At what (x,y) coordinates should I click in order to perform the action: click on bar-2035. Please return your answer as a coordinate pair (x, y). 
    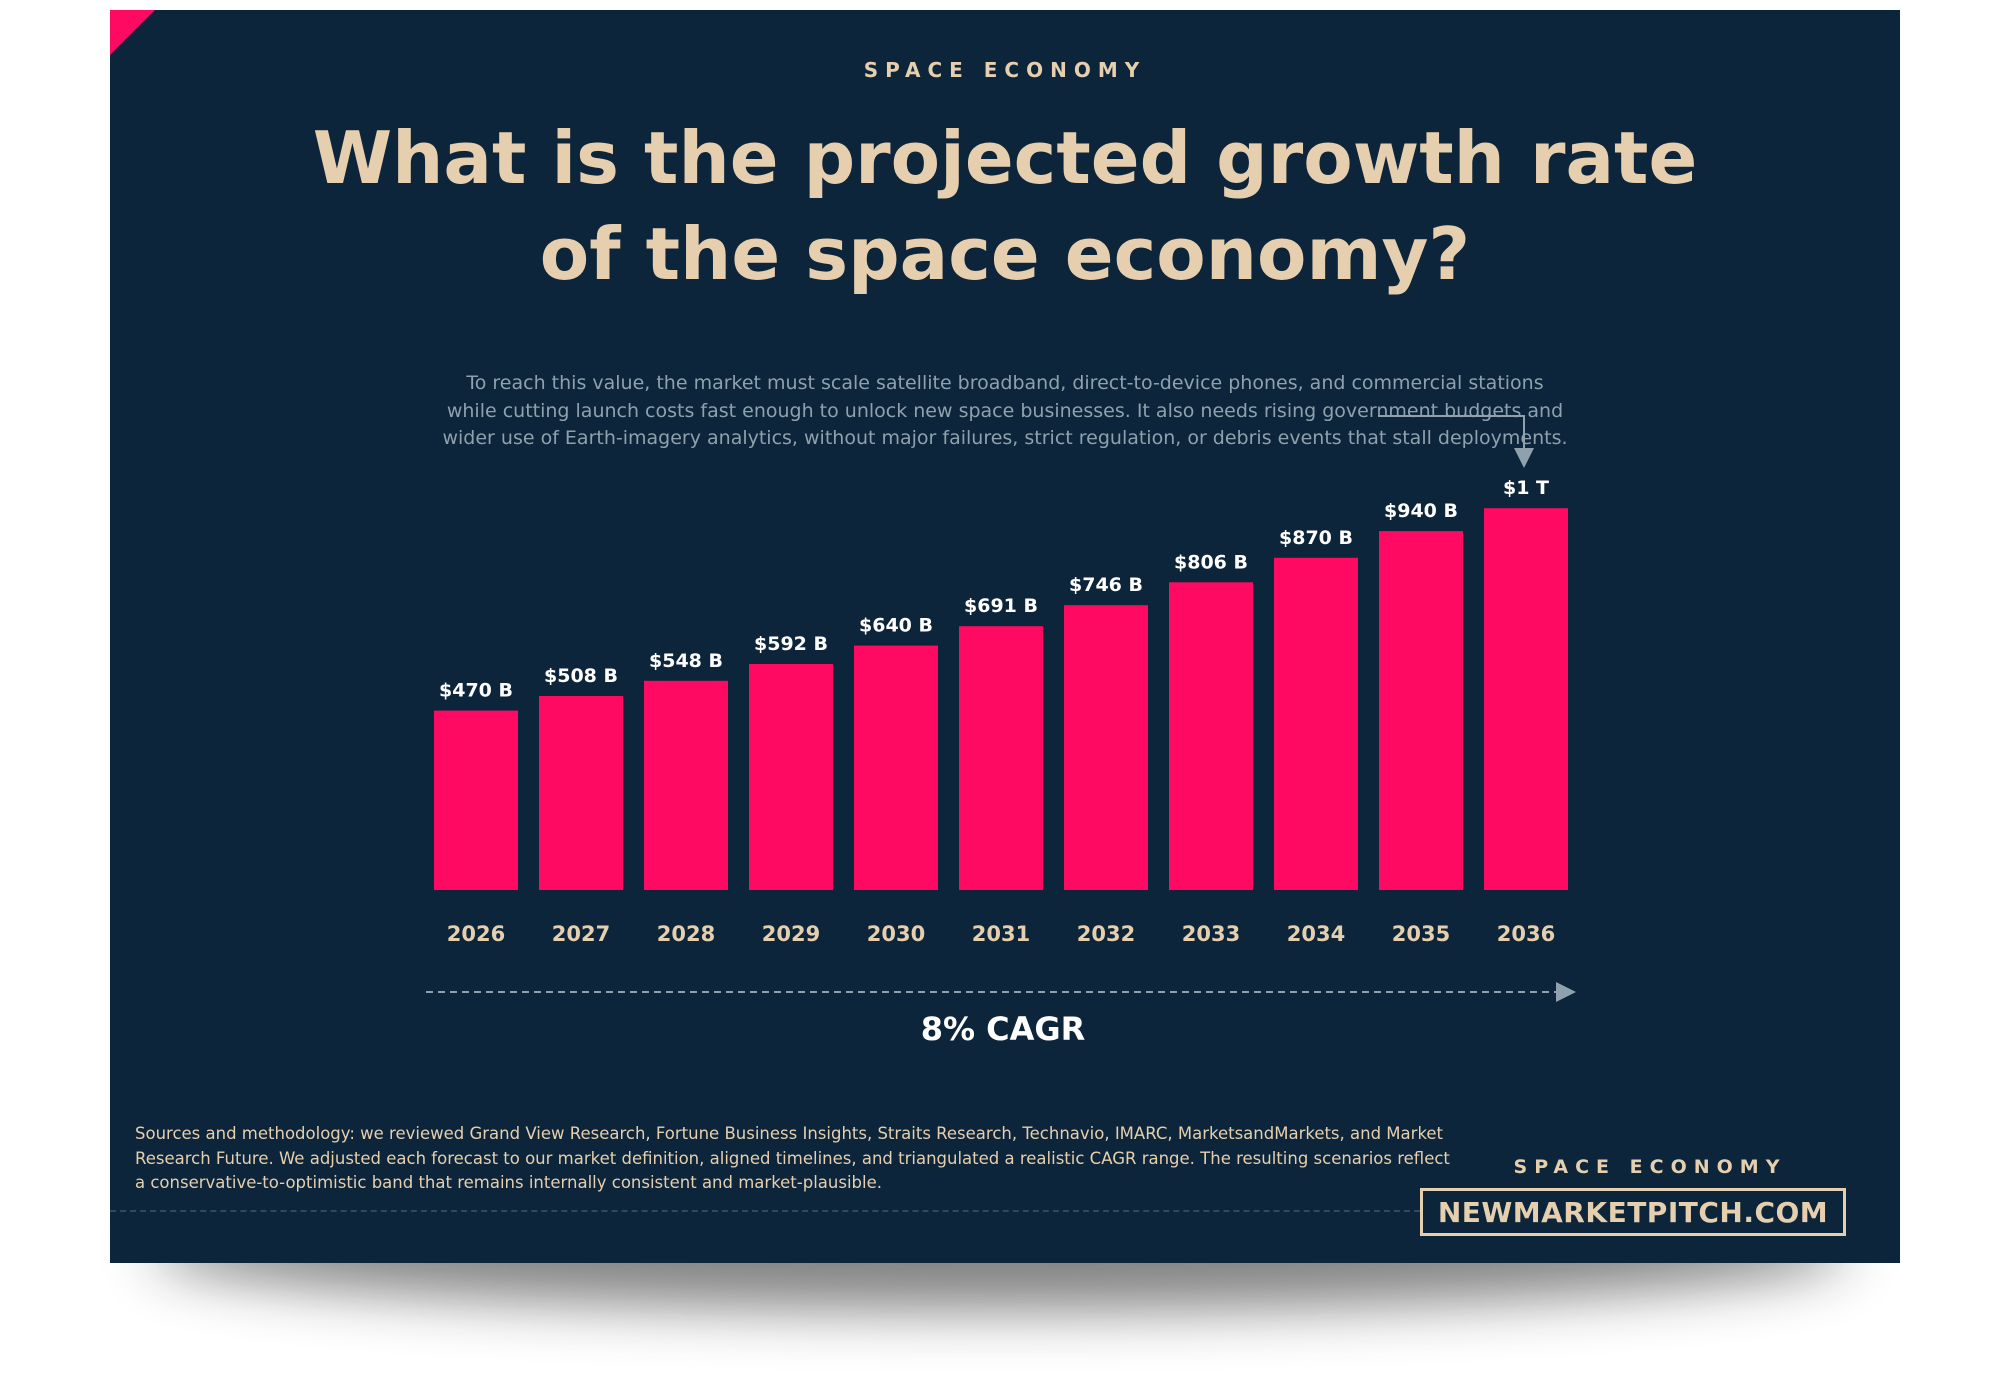
    Looking at the image, I should click on (1421, 710).